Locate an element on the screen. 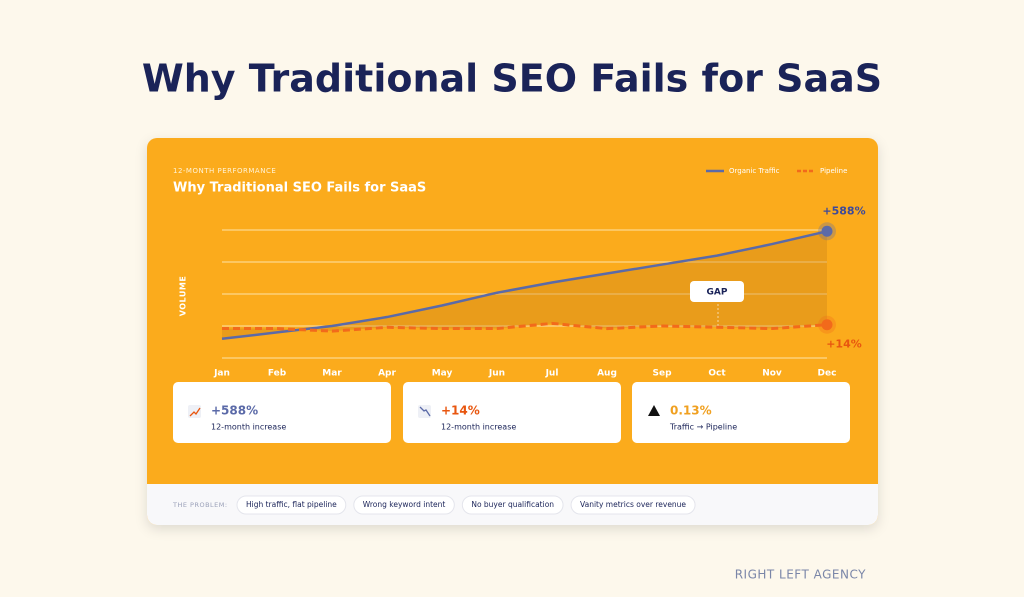 The image size is (1024, 597). x-tick-label: Oct is located at coordinates (717, 374).